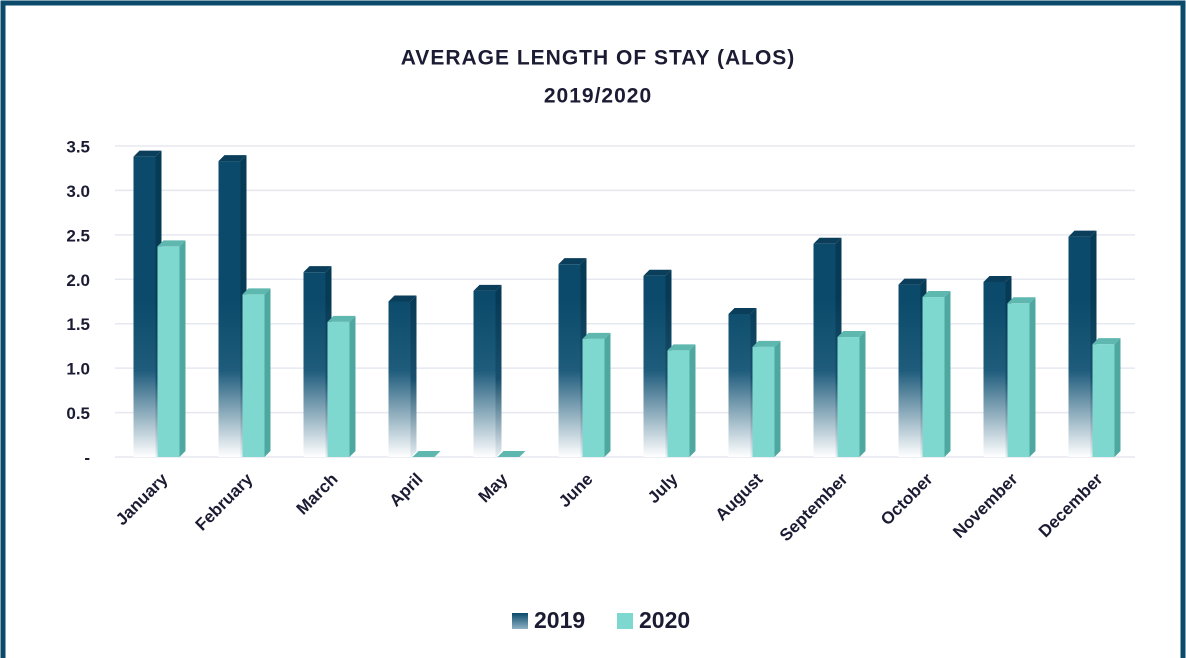 Image resolution: width=1186 pixels, height=658 pixels. What do you see at coordinates (598, 96) in the screenshot?
I see `chart-subtitle: 2019/2020` at bounding box center [598, 96].